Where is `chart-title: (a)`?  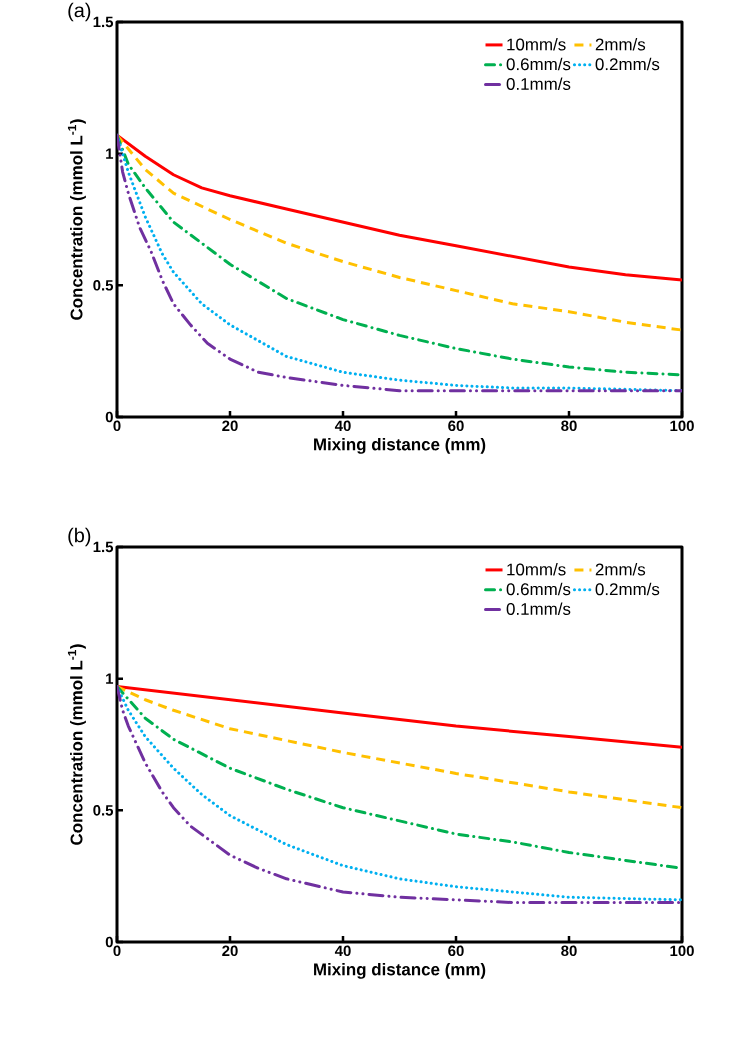
chart-title: (a) is located at coordinates (79, 12).